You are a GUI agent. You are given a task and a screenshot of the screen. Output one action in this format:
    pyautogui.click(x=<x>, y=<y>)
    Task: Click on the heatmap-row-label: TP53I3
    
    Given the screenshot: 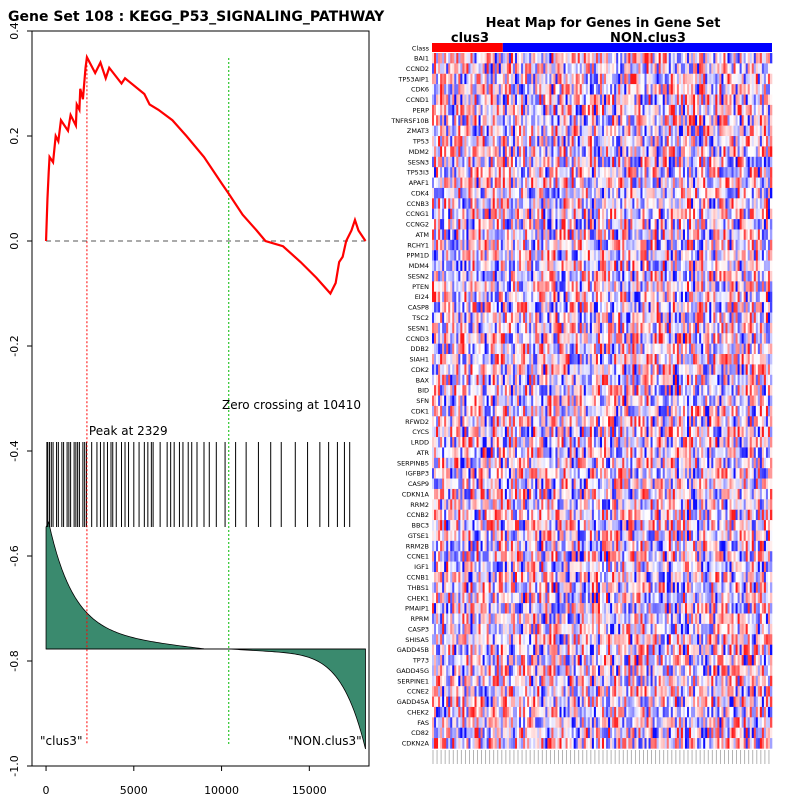 What is the action you would take?
    pyautogui.click(x=417, y=173)
    